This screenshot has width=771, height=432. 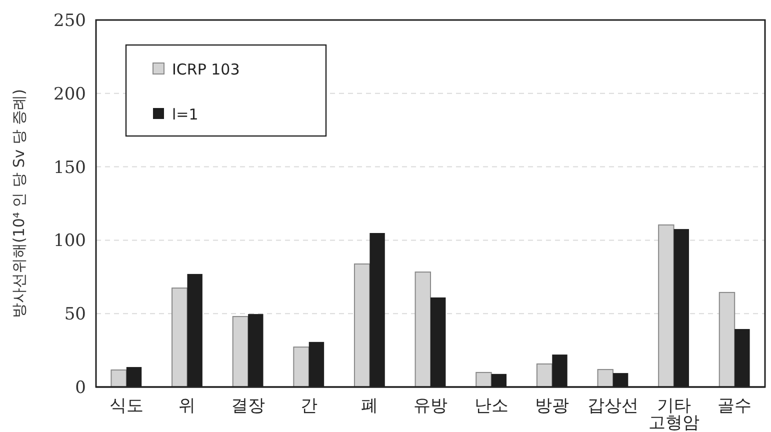 What do you see at coordinates (248, 406) in the screenshot?
I see `x-tick-label: 결장` at bounding box center [248, 406].